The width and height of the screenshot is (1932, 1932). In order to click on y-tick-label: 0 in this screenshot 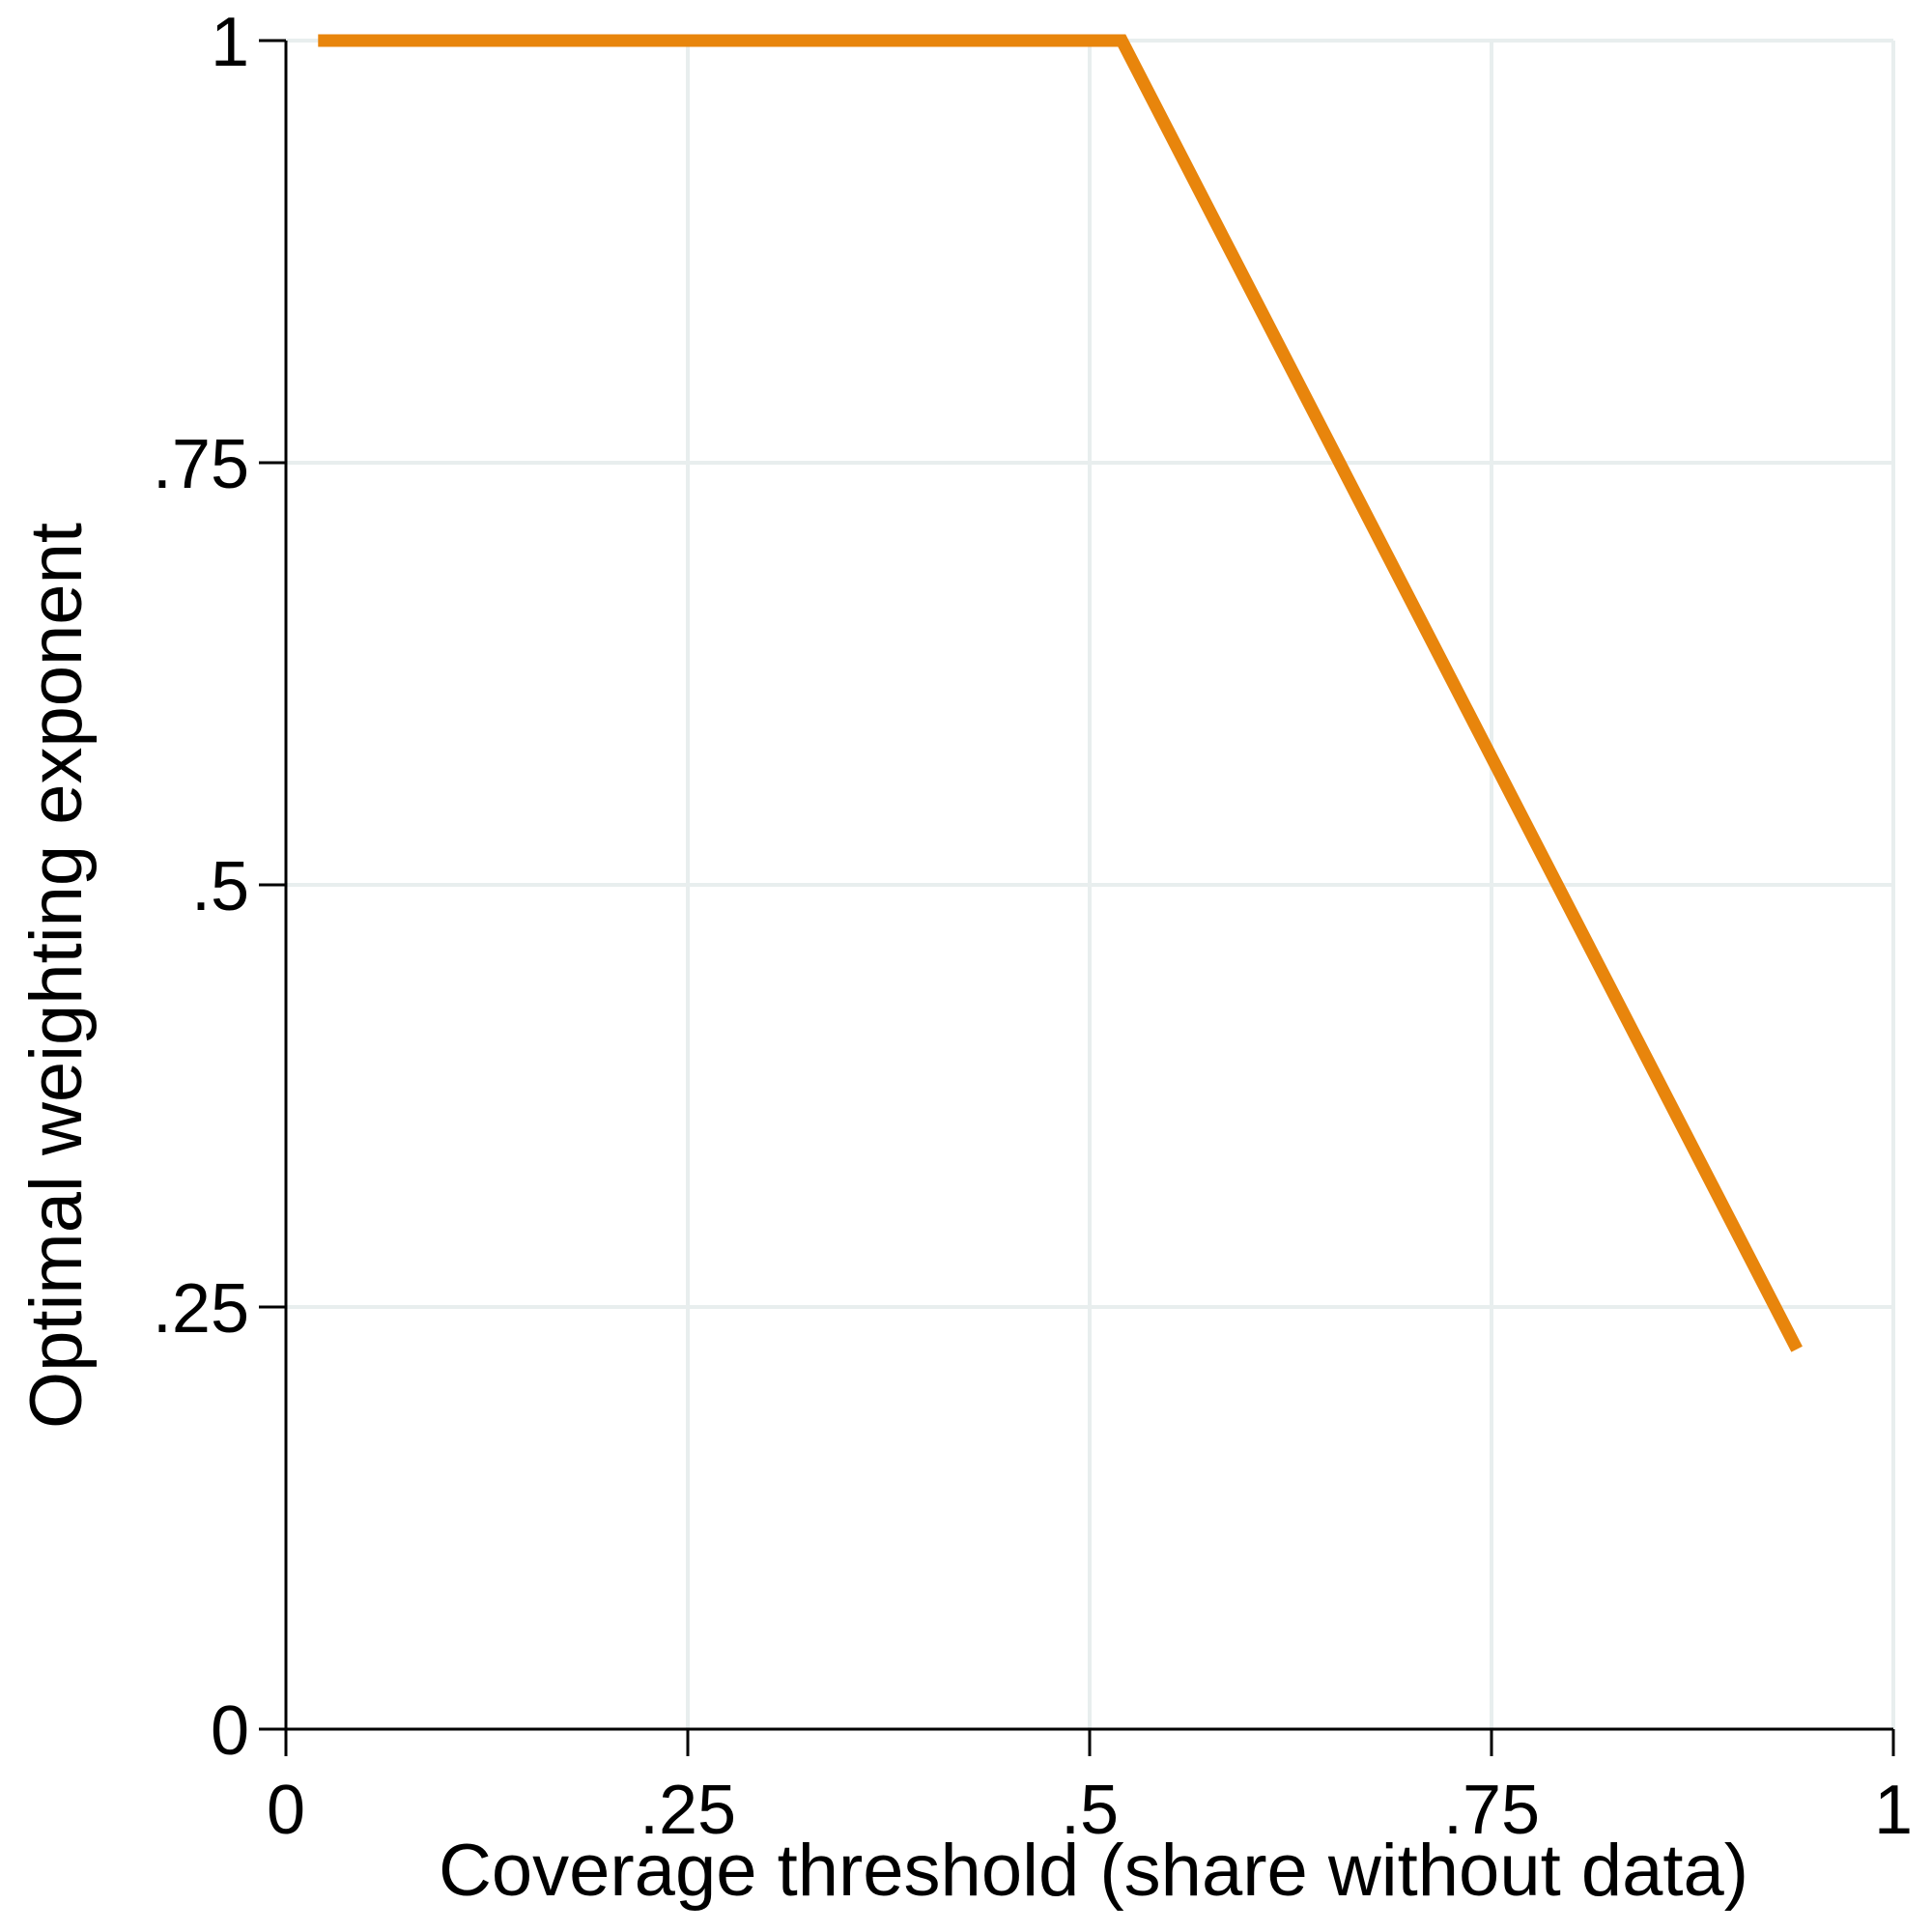, I will do `click(230, 1731)`.